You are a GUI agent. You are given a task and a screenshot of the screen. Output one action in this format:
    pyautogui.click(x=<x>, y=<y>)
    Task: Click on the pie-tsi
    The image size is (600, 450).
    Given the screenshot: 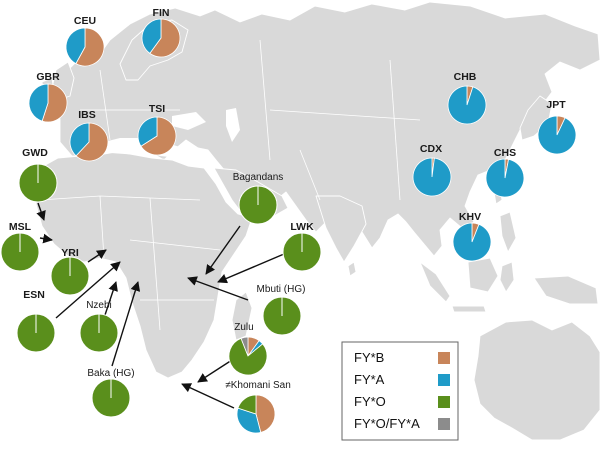 What is the action you would take?
    pyautogui.click(x=157, y=136)
    